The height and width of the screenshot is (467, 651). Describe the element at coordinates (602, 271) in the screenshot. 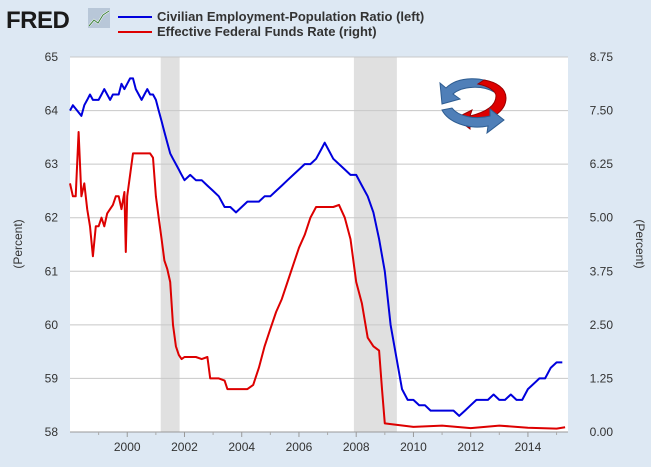

I see `y-right-tick-label: 3.75` at that location.